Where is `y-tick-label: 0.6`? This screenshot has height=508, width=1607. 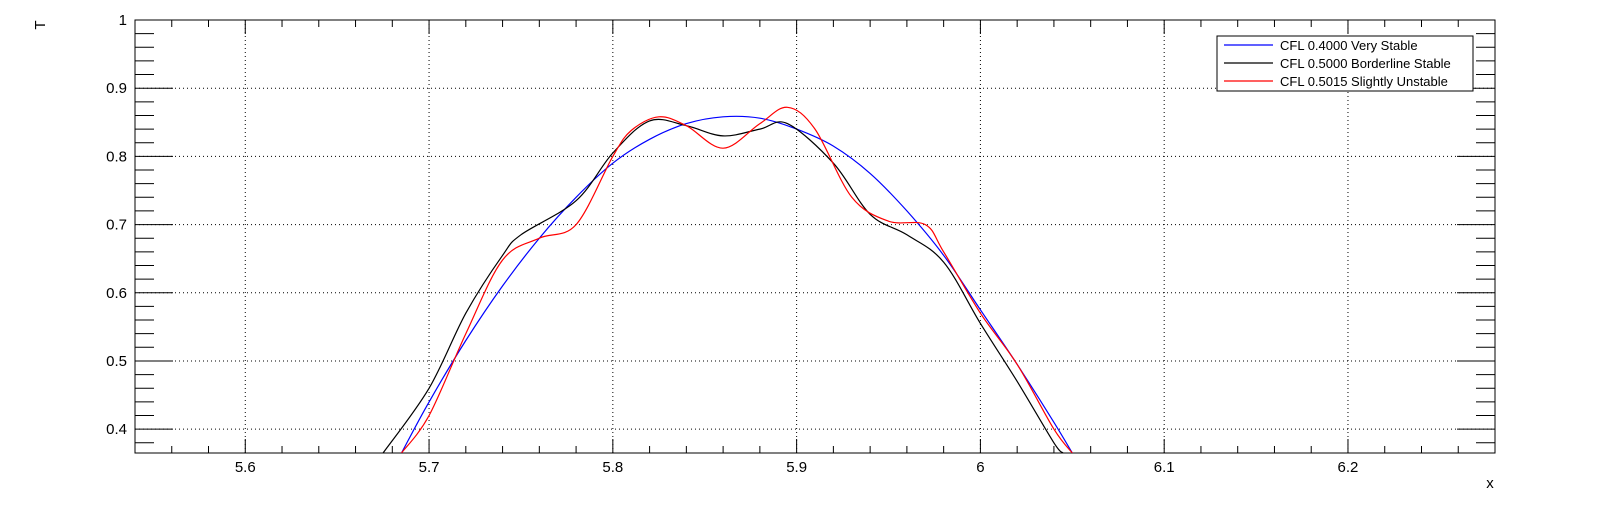
y-tick-label: 0.6 is located at coordinates (116, 293).